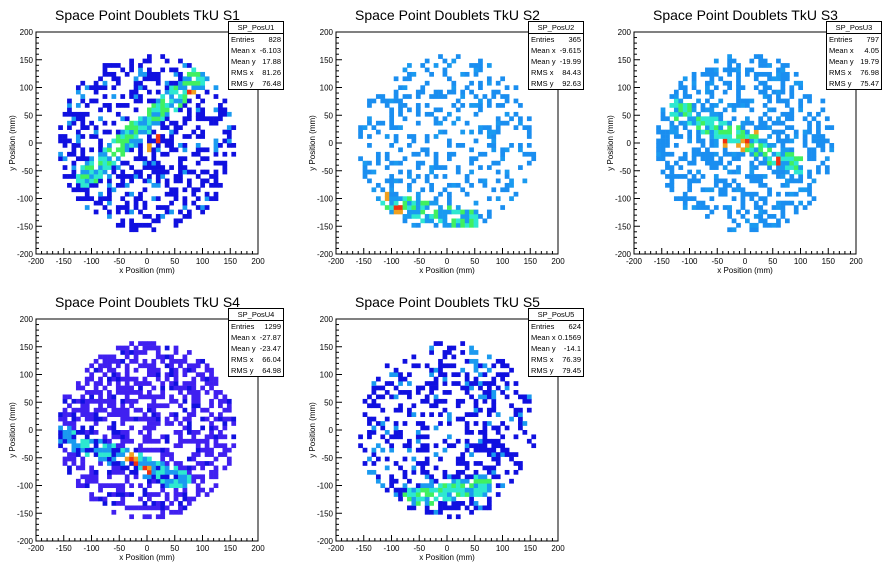  Describe the element at coordinates (27, 347) in the screenshot. I see `y-tick-label: 150` at that location.